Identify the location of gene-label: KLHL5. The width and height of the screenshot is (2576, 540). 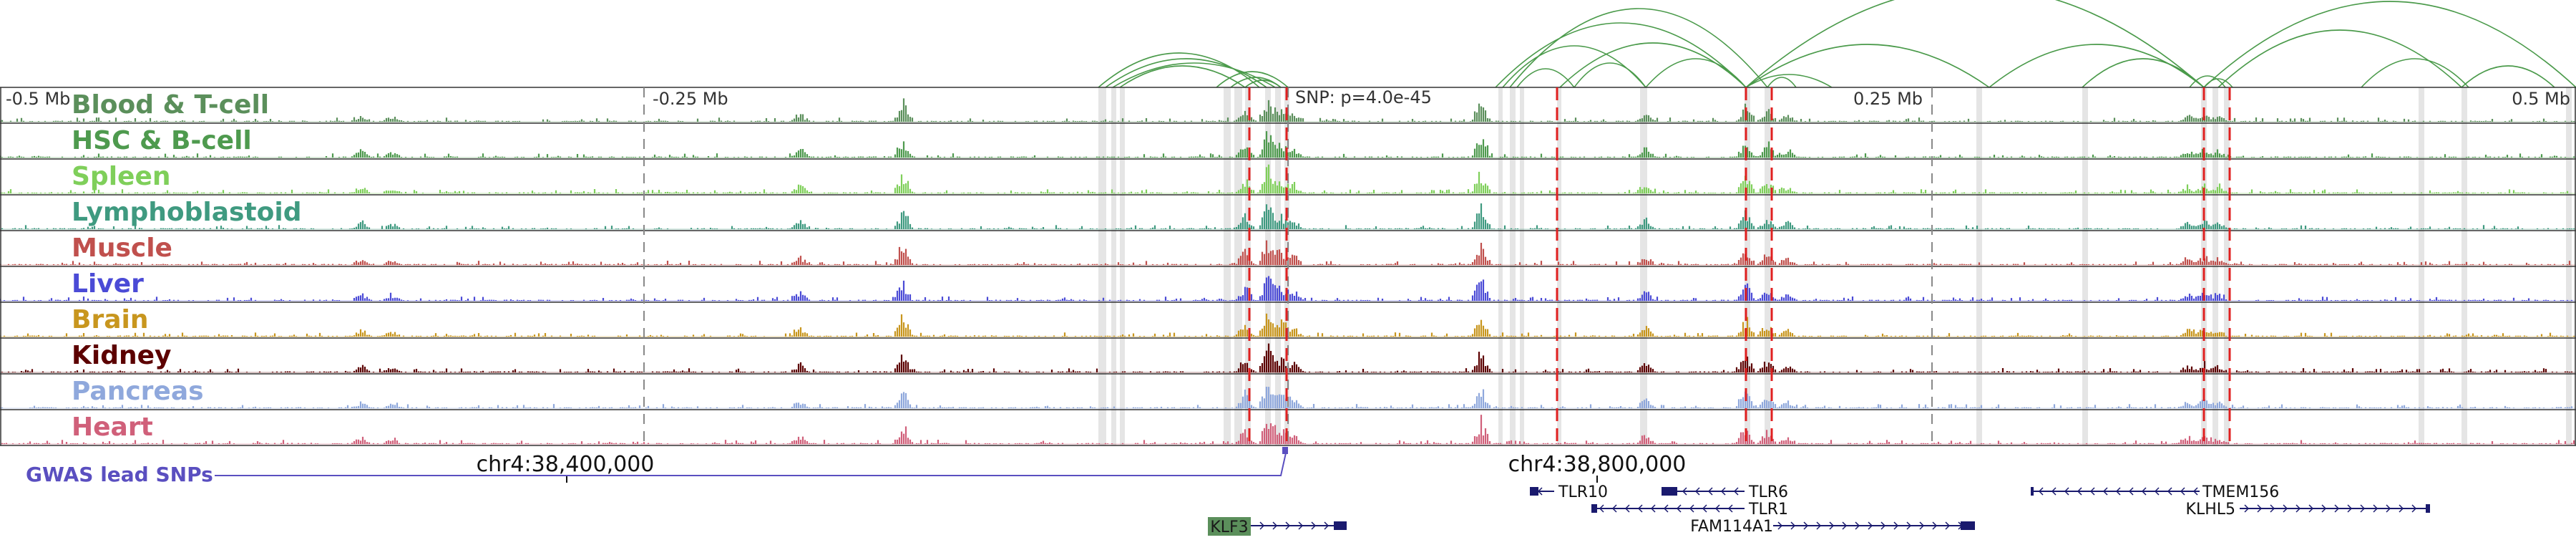
(2210, 510).